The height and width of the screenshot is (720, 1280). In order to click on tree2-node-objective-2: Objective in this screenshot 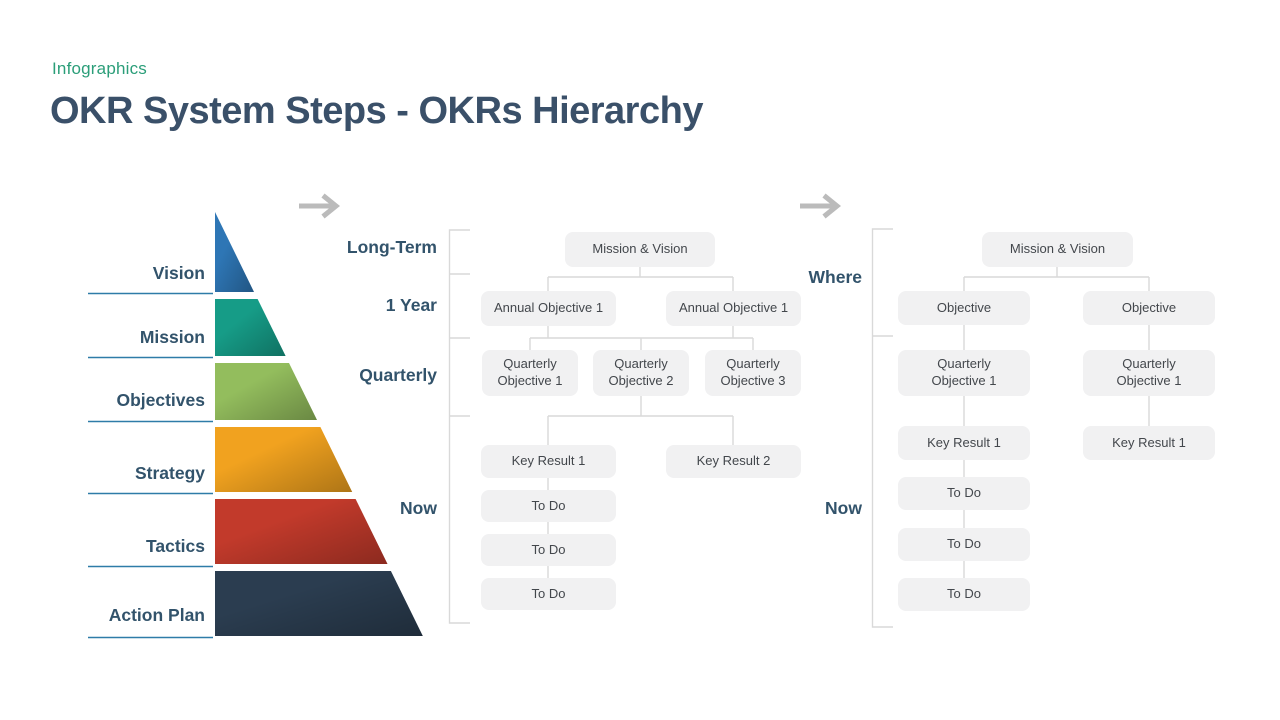, I will do `click(1149, 308)`.